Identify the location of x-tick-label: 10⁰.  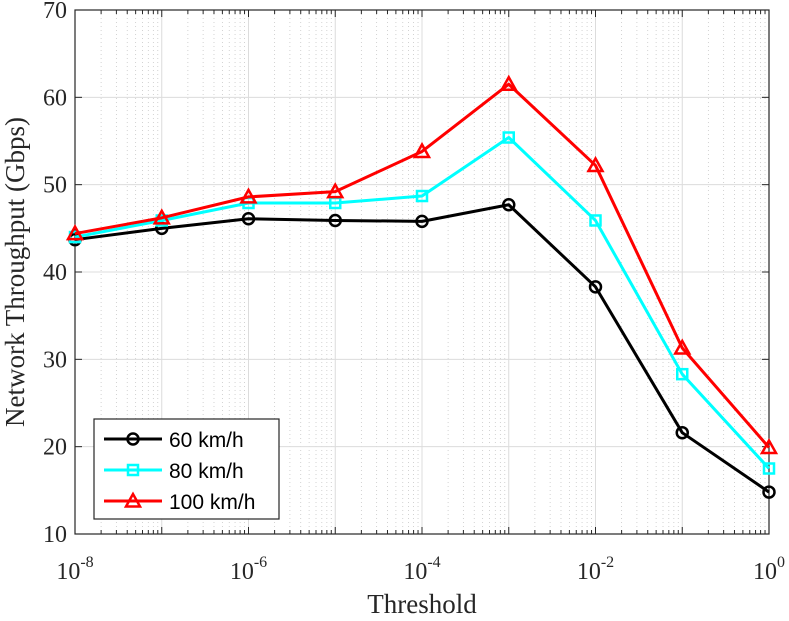
(769, 569).